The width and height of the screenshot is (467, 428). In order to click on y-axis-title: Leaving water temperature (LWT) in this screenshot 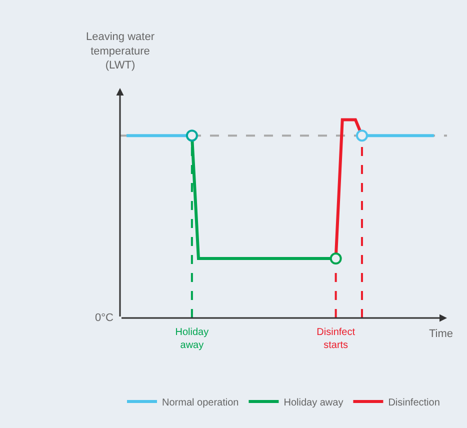, I will do `click(120, 51)`.